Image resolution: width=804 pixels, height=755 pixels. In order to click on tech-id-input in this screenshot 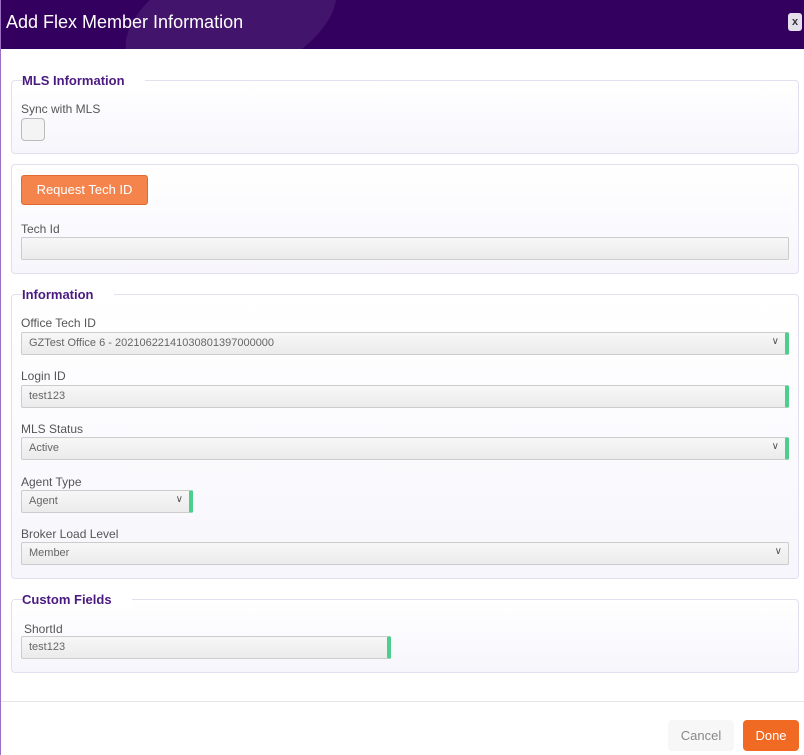, I will do `click(405, 248)`.